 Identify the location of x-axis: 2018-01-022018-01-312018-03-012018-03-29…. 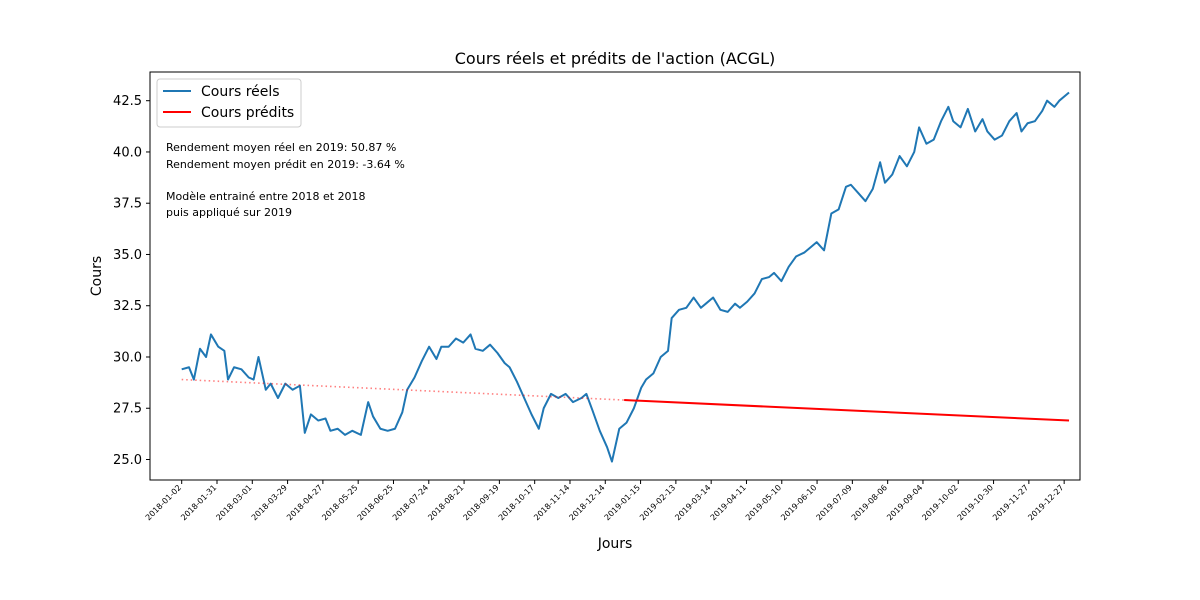
(605, 501).